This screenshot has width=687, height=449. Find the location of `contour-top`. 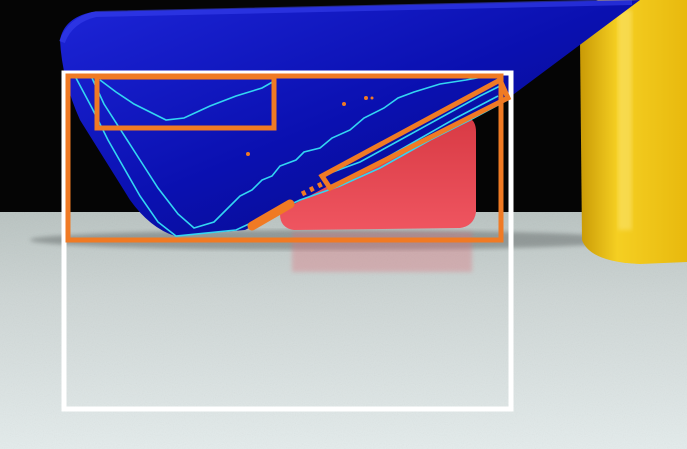

contour-top is located at coordinates (188, 100).